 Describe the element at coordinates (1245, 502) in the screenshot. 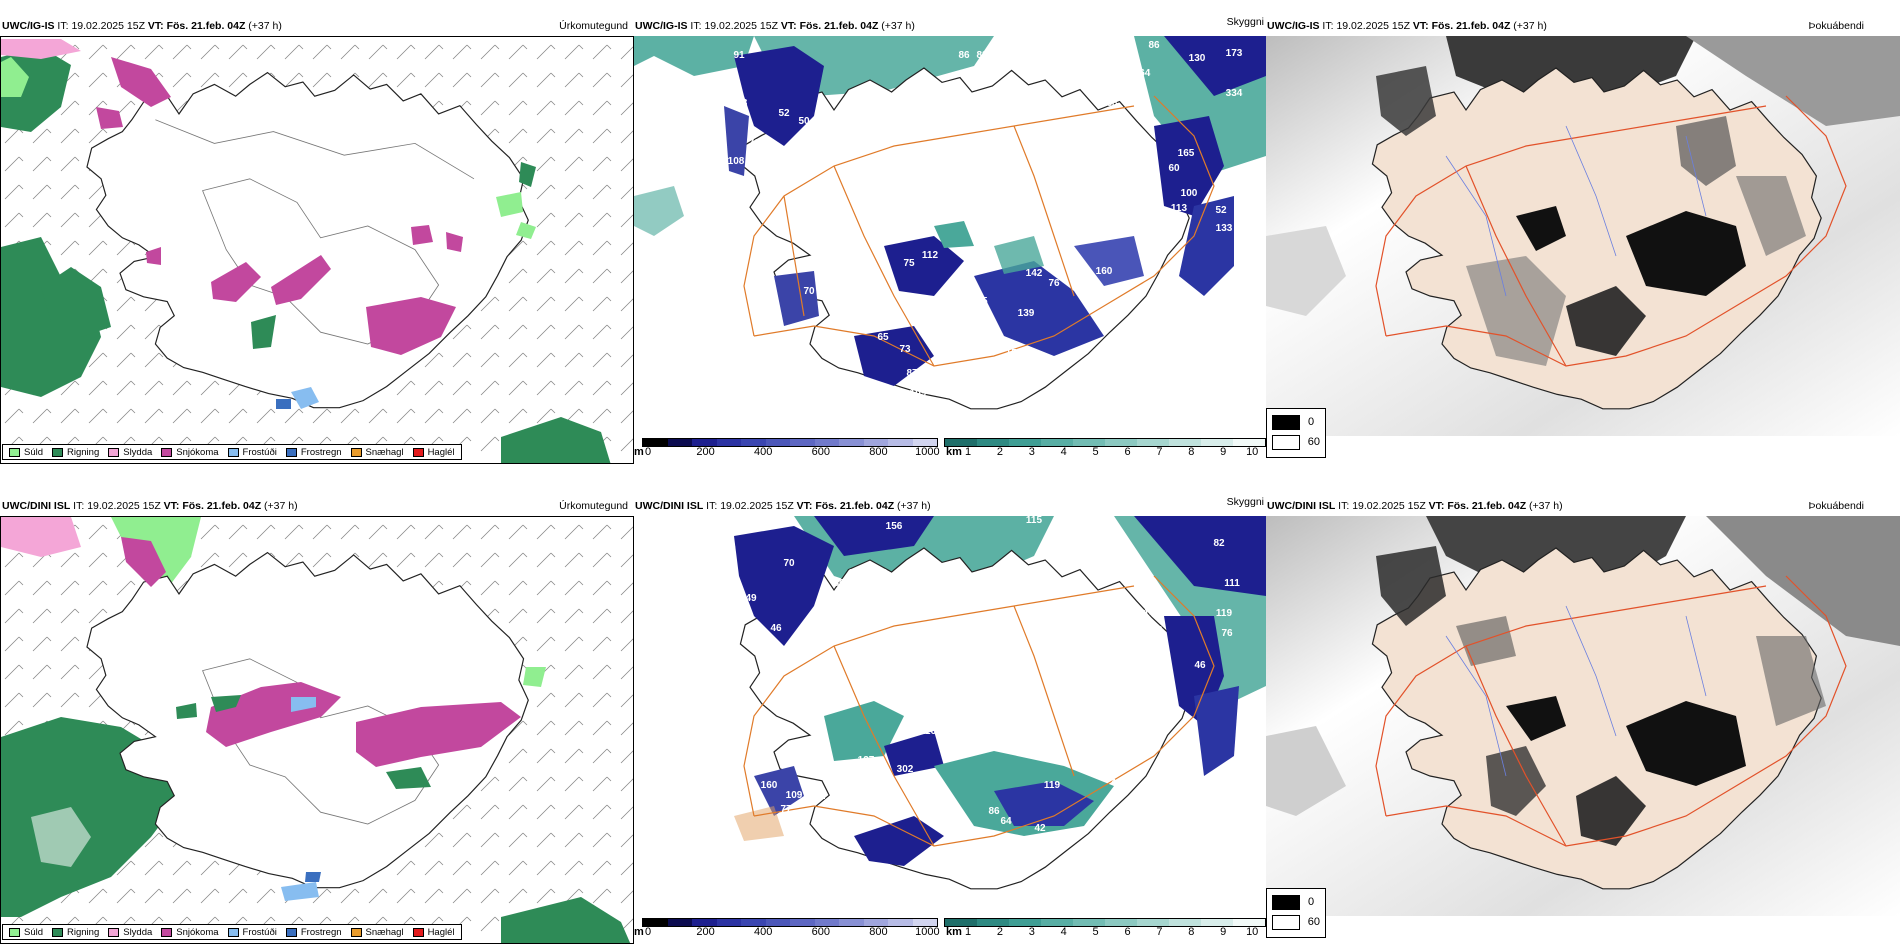

I see `panel-title: Skyggni` at that location.